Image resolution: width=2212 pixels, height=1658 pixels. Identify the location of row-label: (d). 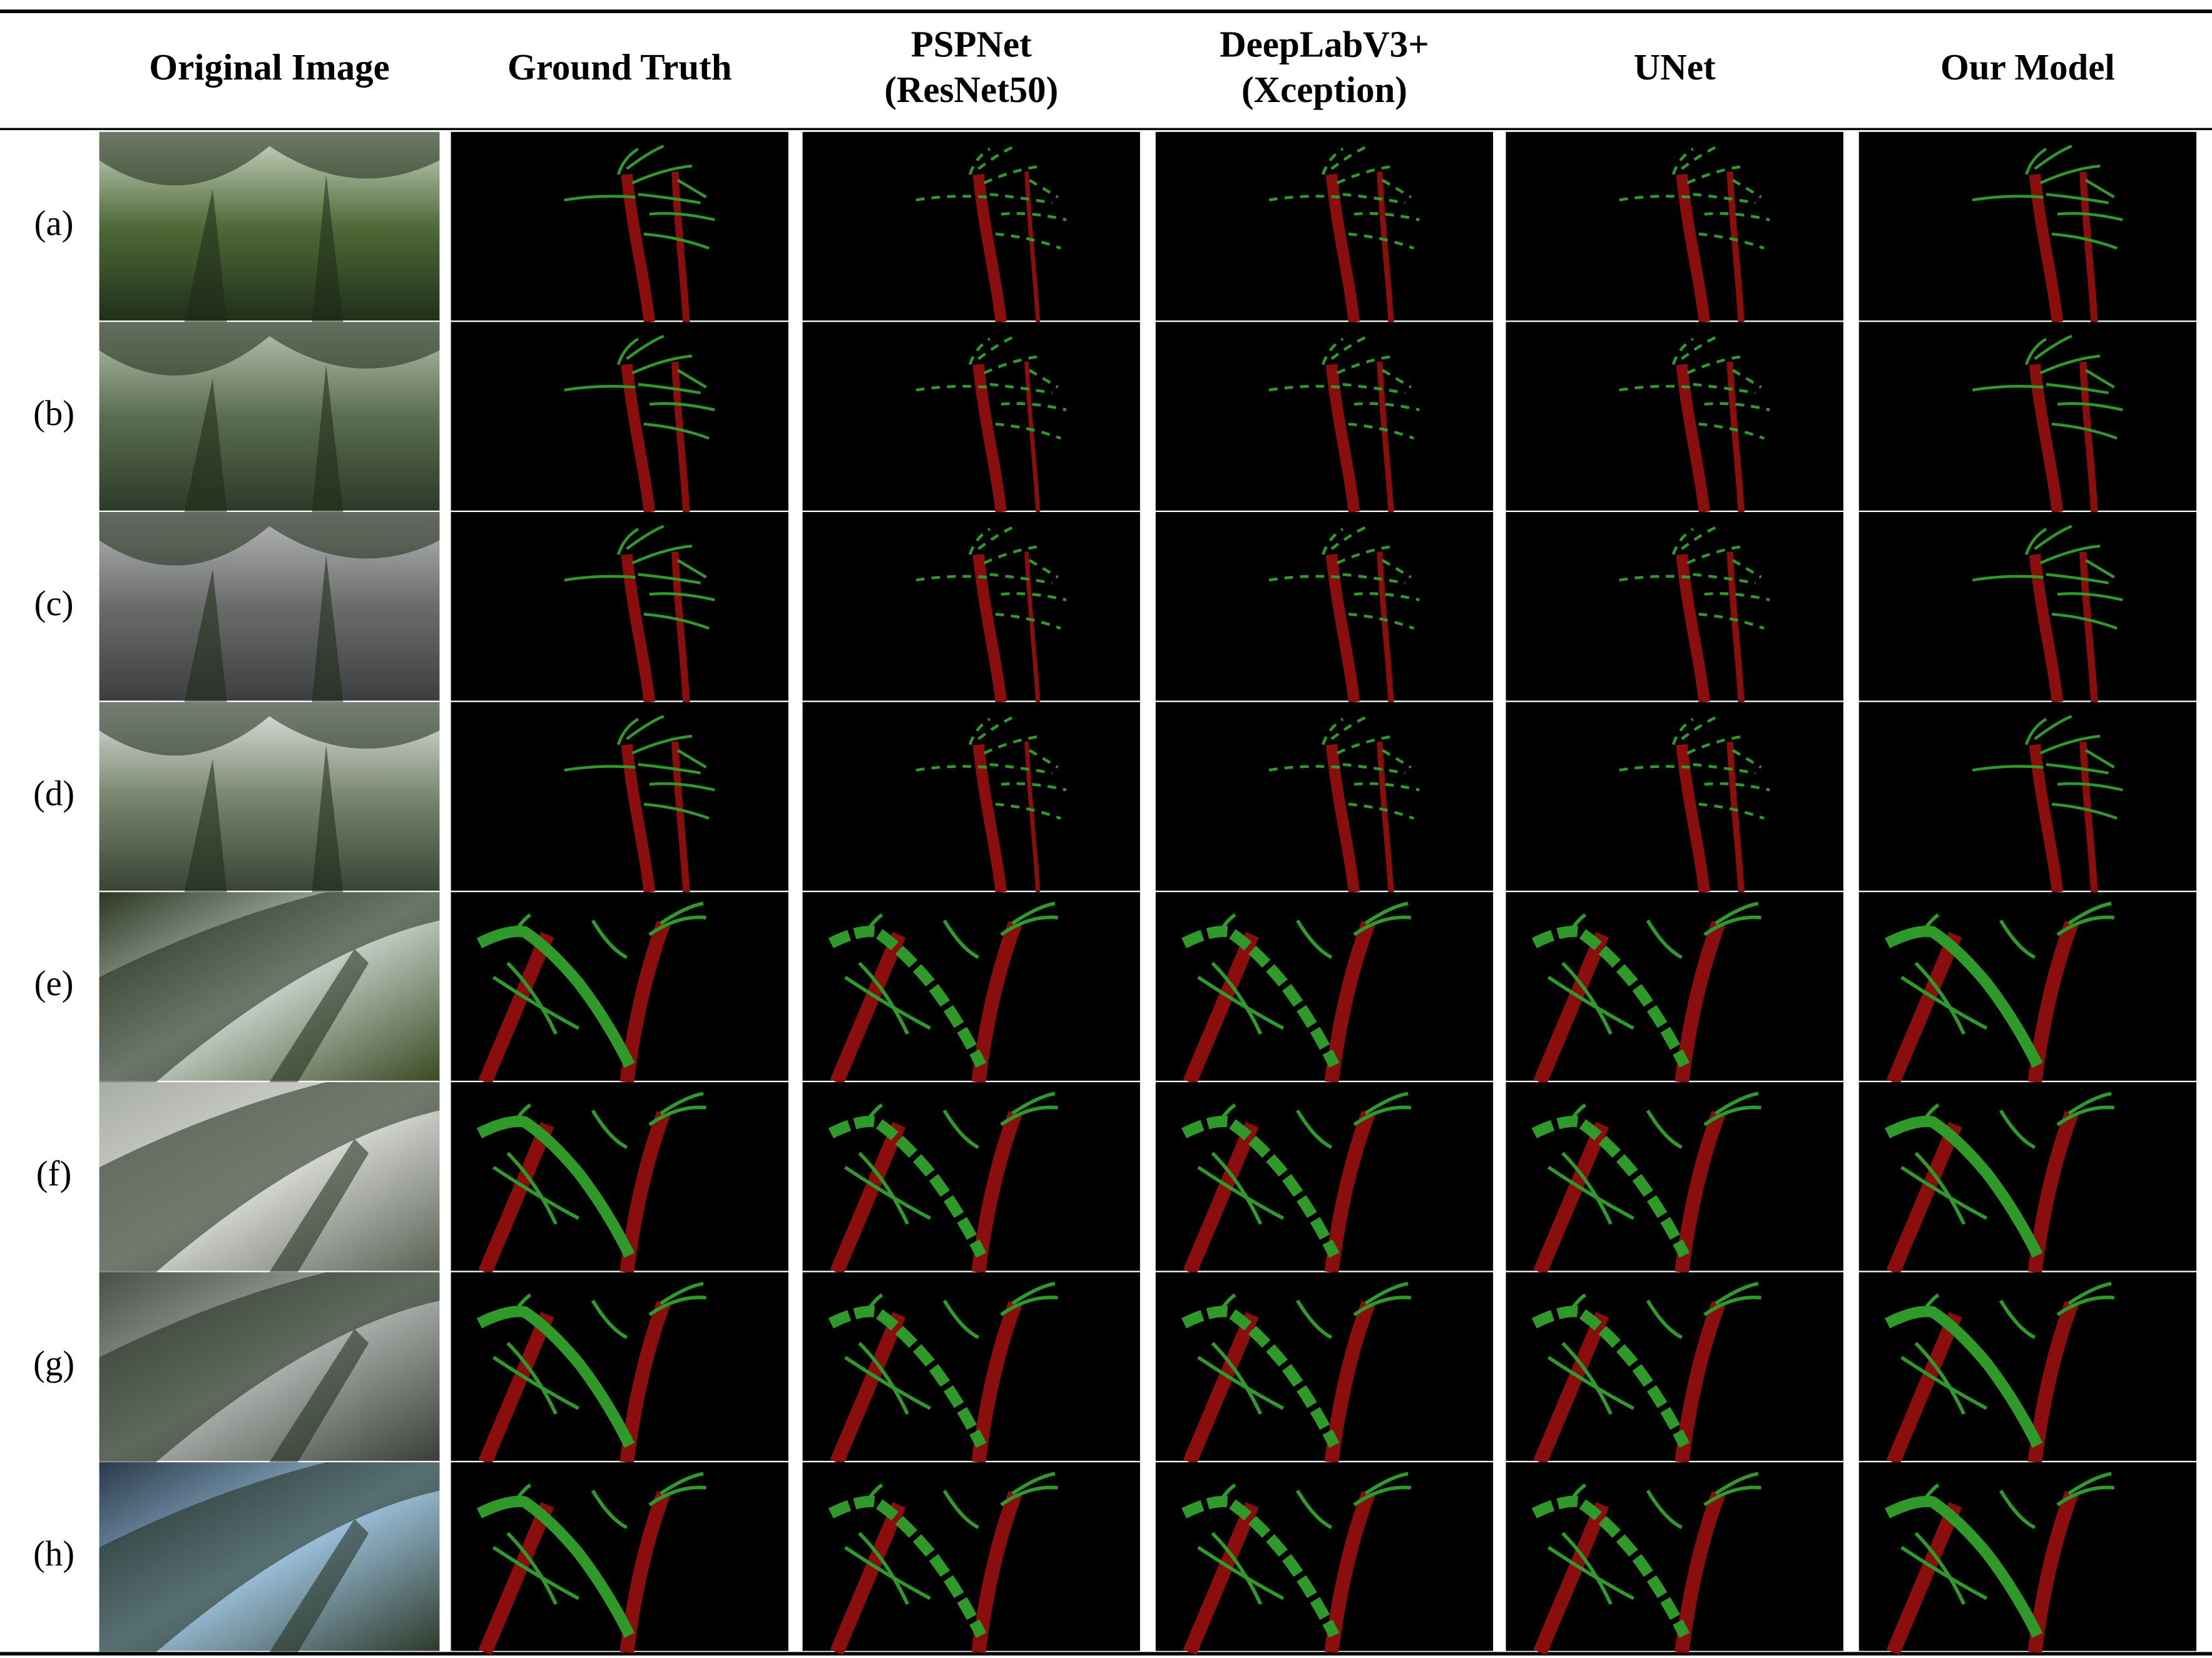
(53, 794).